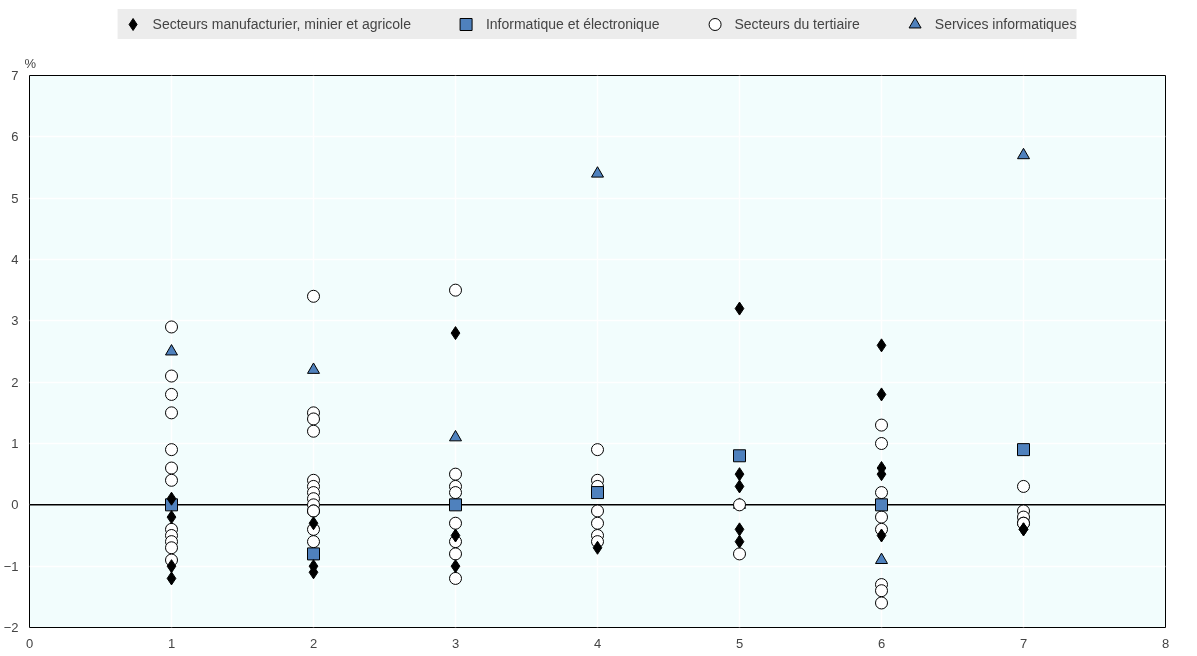  What do you see at coordinates (11, 566) in the screenshot?
I see `y-tick-label: −1` at bounding box center [11, 566].